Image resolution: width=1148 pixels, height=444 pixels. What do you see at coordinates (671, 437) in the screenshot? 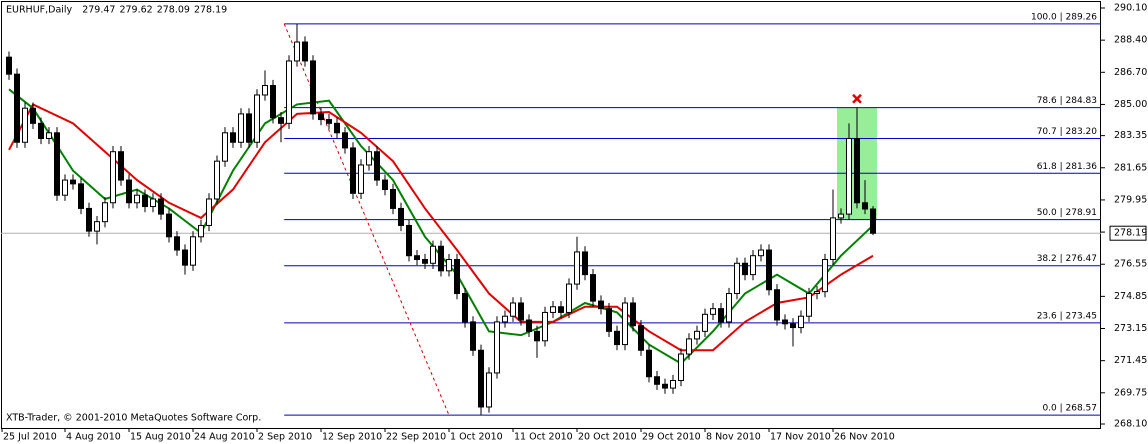
I see `x-tick-label: 29 Oct 2010` at bounding box center [671, 437].